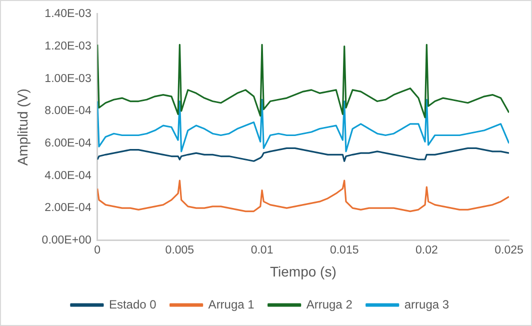  What do you see at coordinates (67, 240) in the screenshot?
I see `y-tick-label: 0.00E+00` at bounding box center [67, 240].